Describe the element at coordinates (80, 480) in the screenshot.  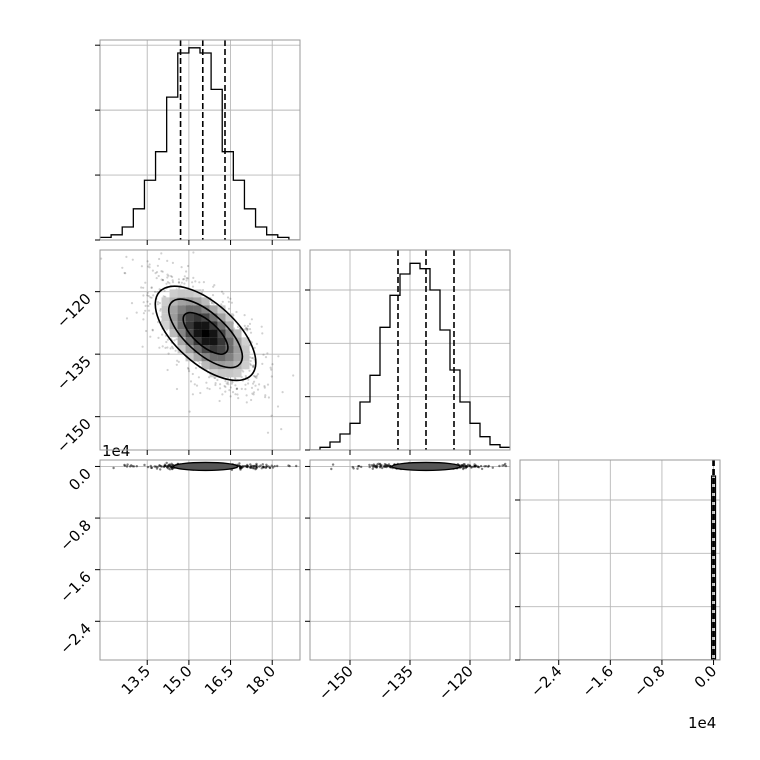
I see `joint-xz-ytick-label-0: 0.0` at that location.